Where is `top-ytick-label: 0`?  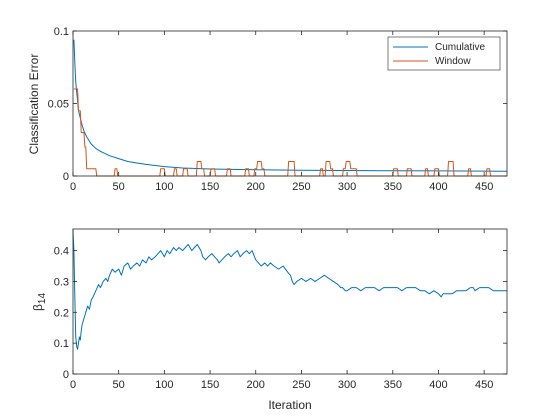
top-ytick-label: 0 is located at coordinates (66, 177).